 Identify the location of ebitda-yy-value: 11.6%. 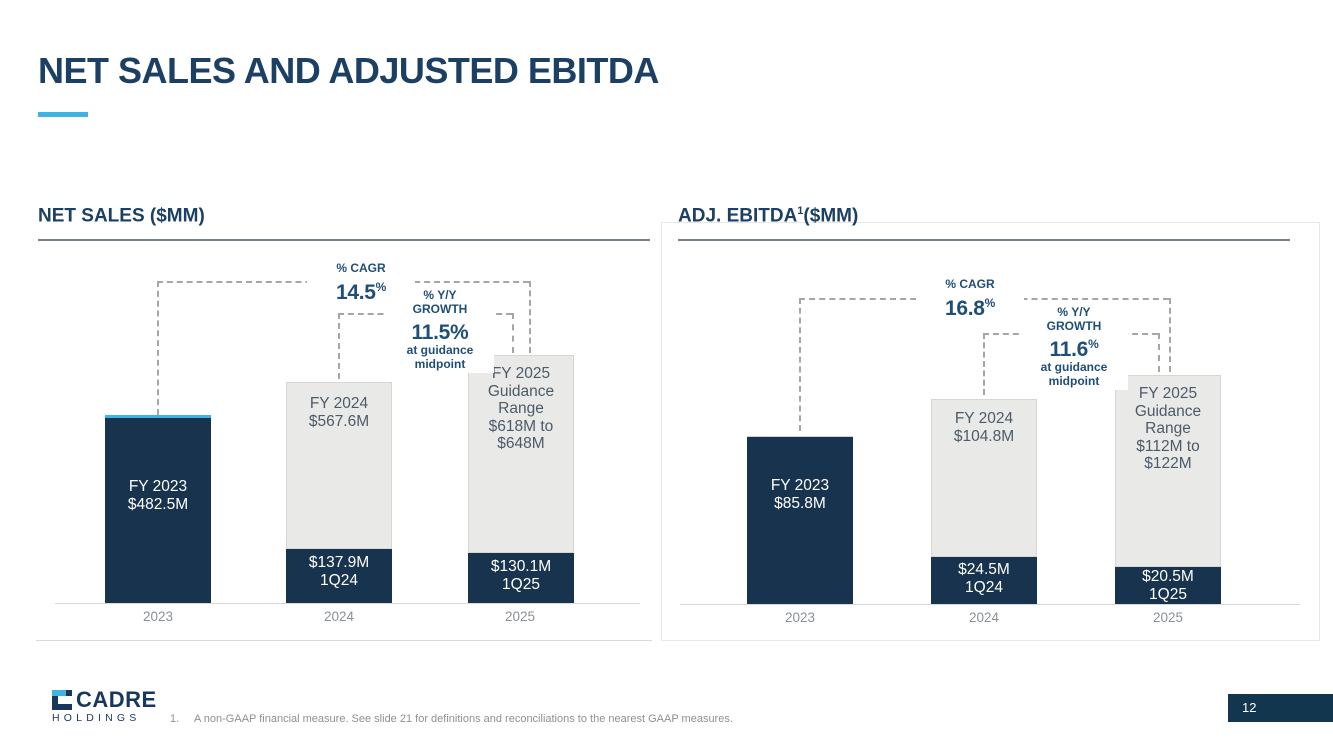
(1074, 347).